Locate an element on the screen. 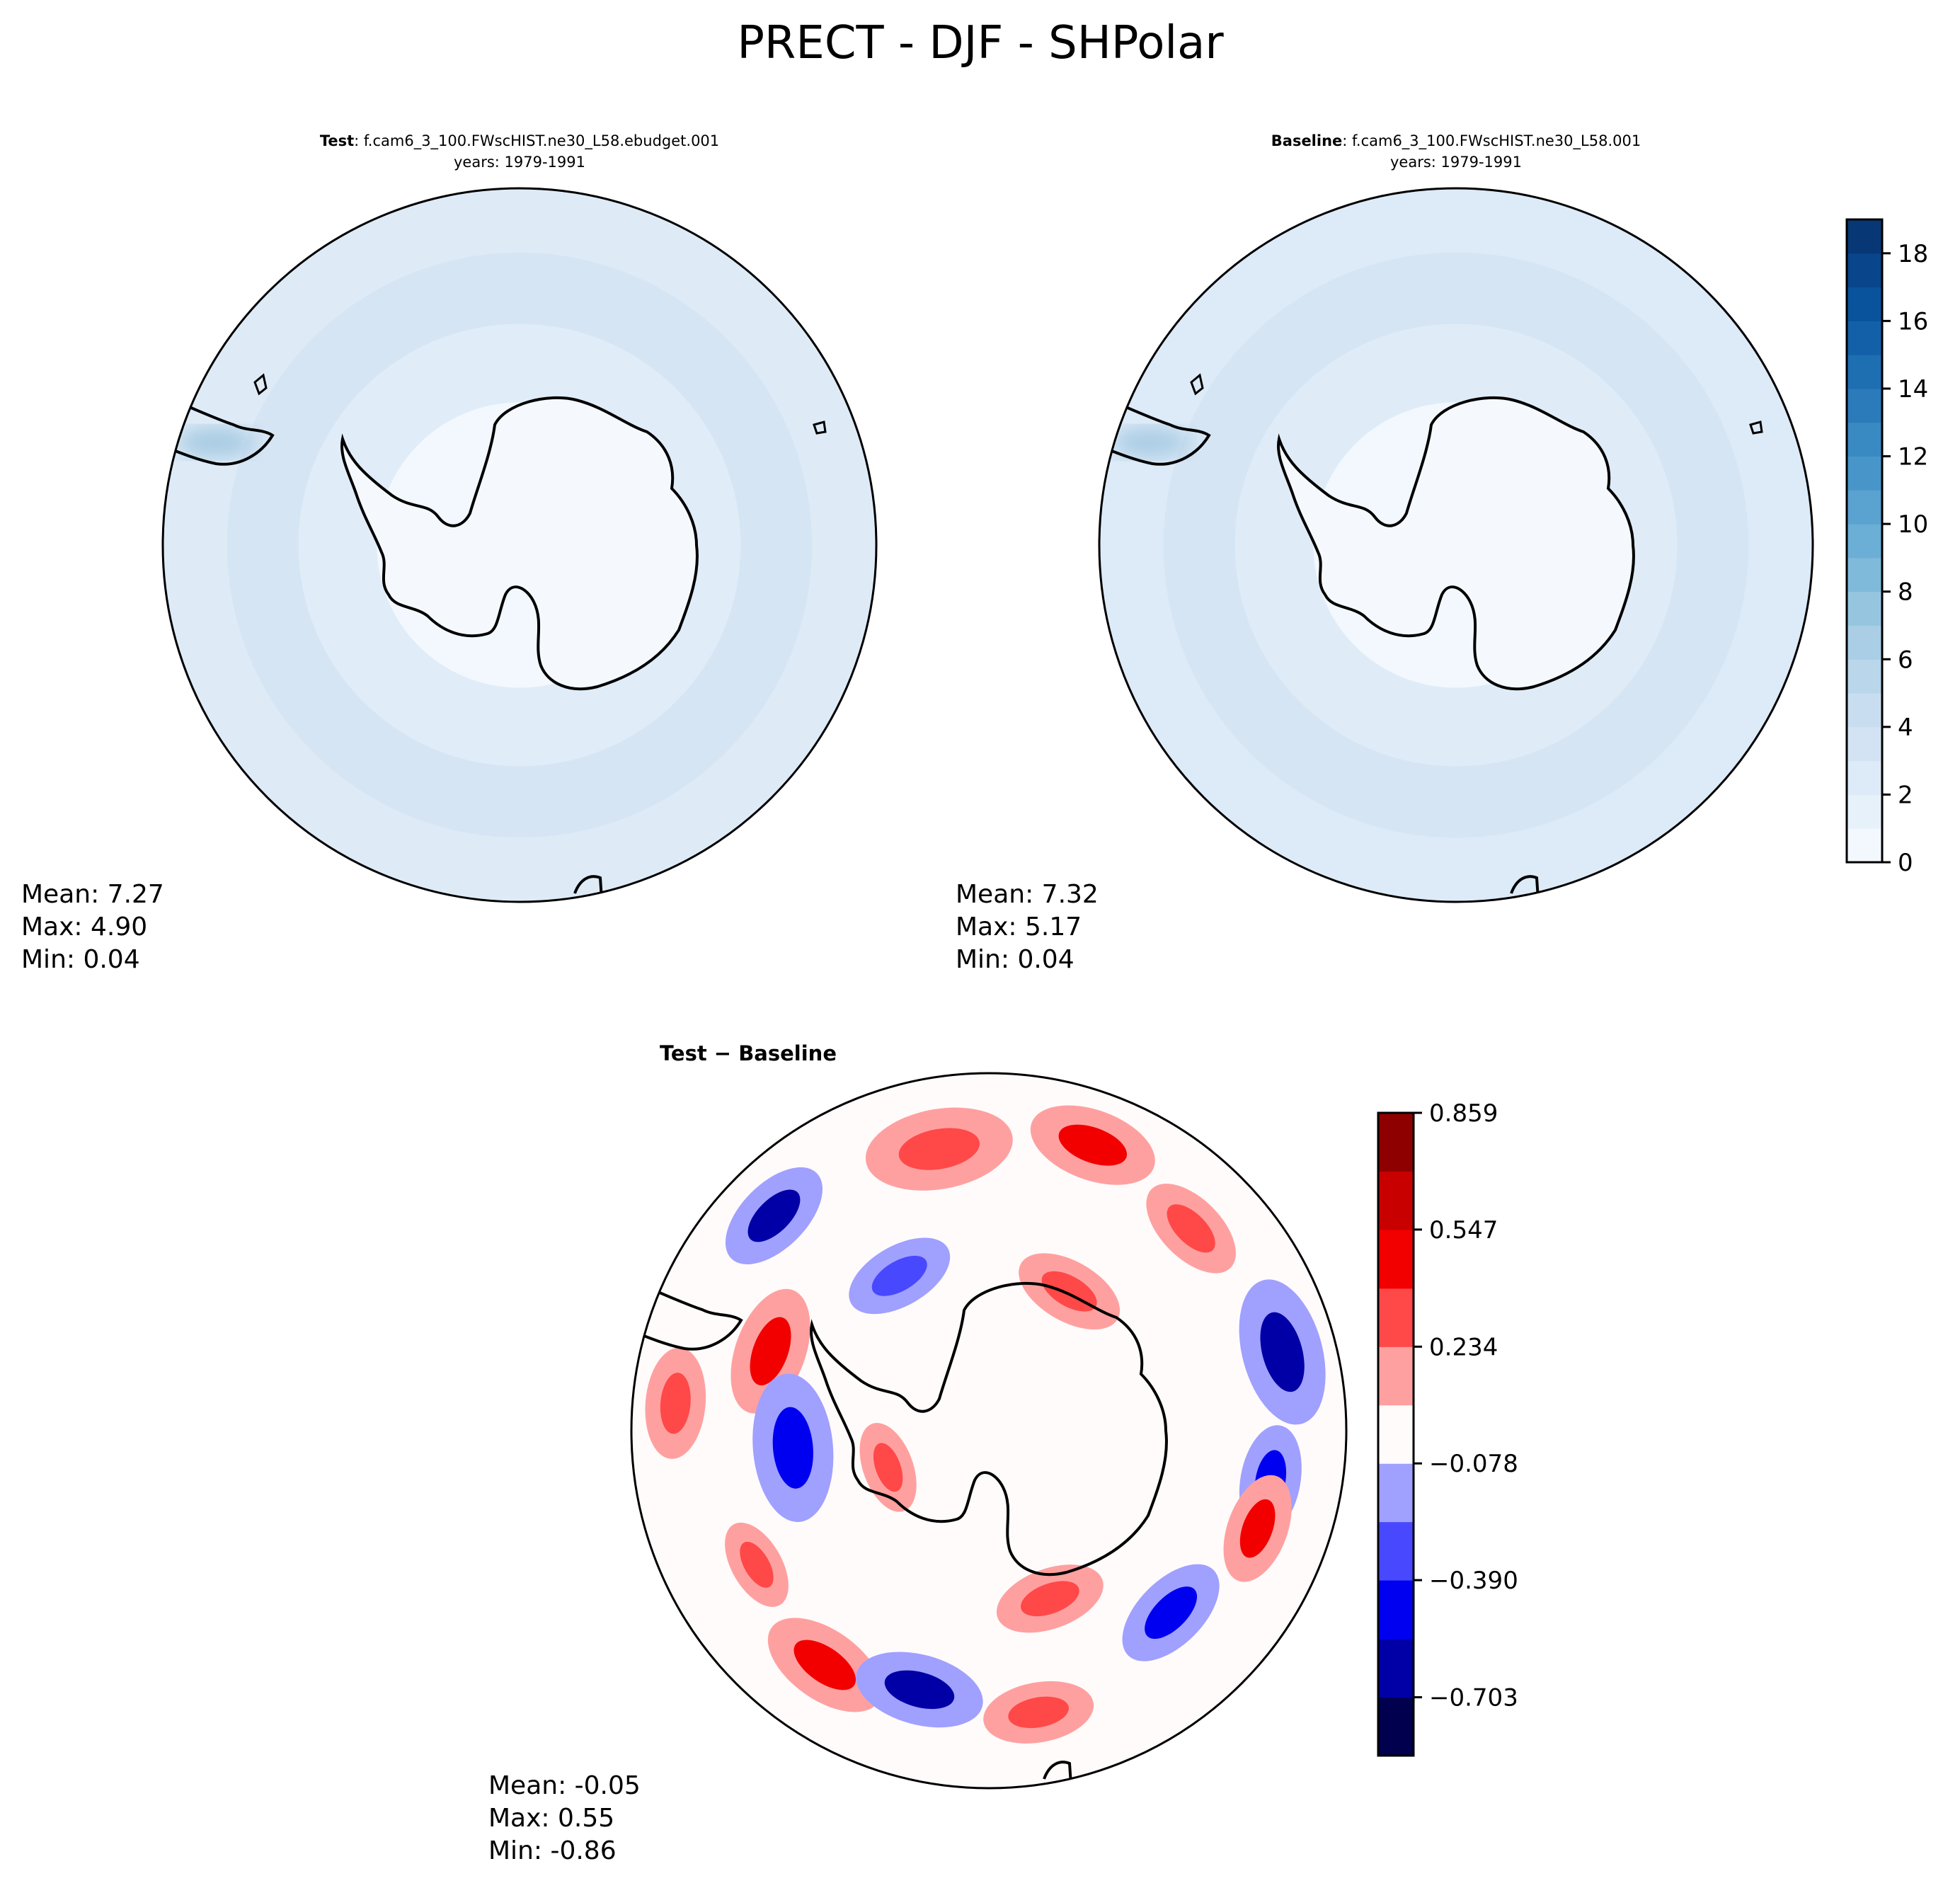 This screenshot has height=1888, width=1960. panel-baseline-min: Min: 0.04 is located at coordinates (1015, 959).